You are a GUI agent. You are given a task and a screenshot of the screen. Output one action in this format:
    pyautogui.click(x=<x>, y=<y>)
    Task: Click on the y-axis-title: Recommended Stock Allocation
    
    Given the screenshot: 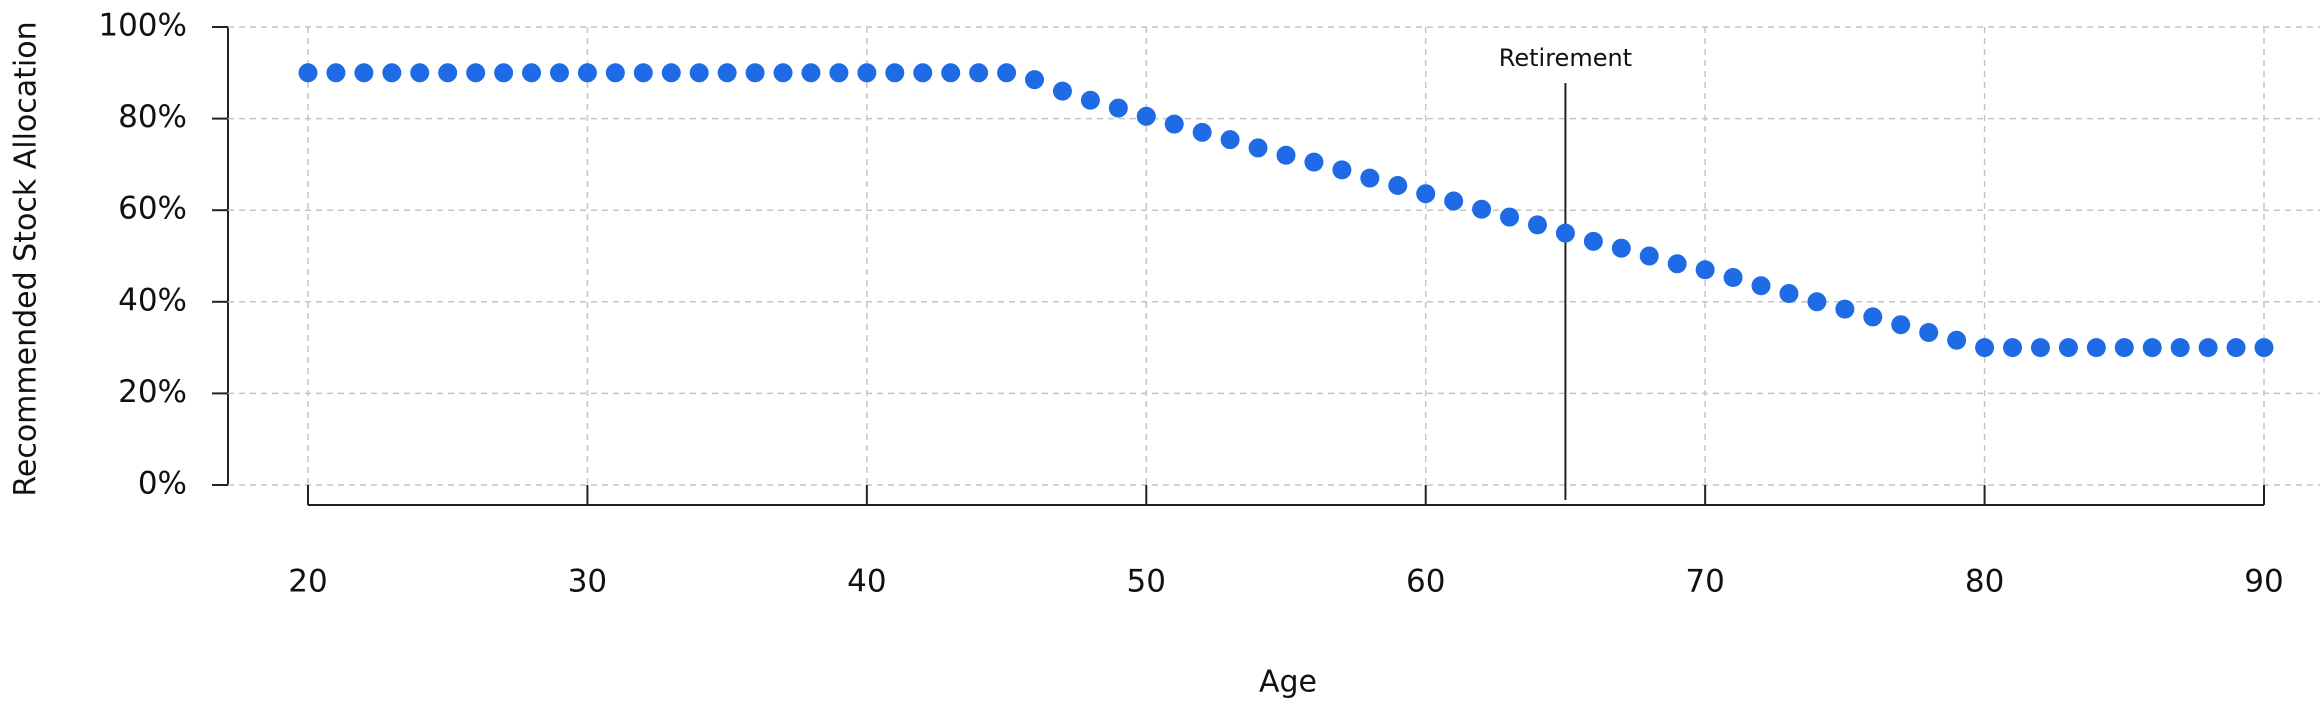 What is the action you would take?
    pyautogui.click(x=26, y=258)
    